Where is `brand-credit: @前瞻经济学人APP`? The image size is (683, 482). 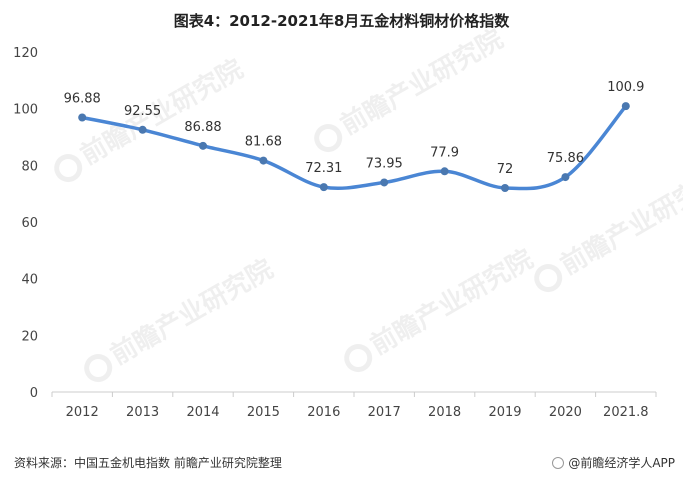
brand-credit: @前瞻经济学人APP is located at coordinates (613, 462).